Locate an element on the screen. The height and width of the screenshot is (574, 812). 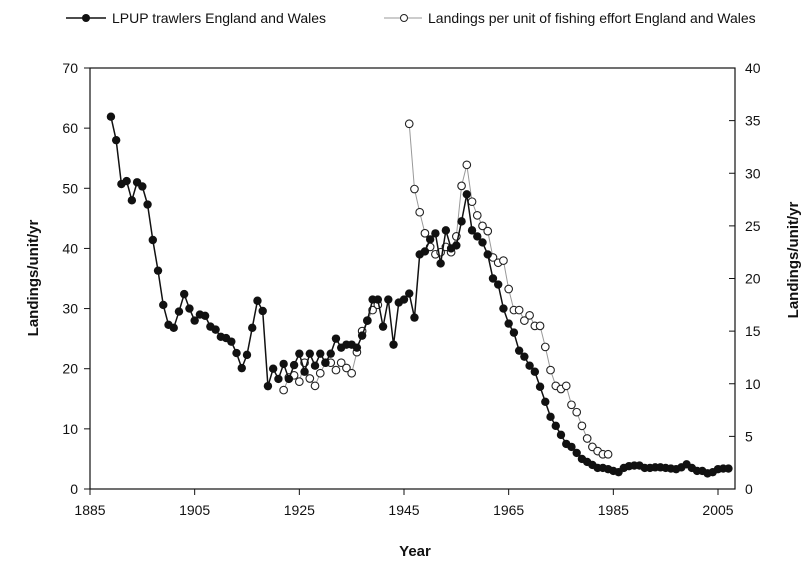
legend-marker-effort is located at coordinates (404, 18).